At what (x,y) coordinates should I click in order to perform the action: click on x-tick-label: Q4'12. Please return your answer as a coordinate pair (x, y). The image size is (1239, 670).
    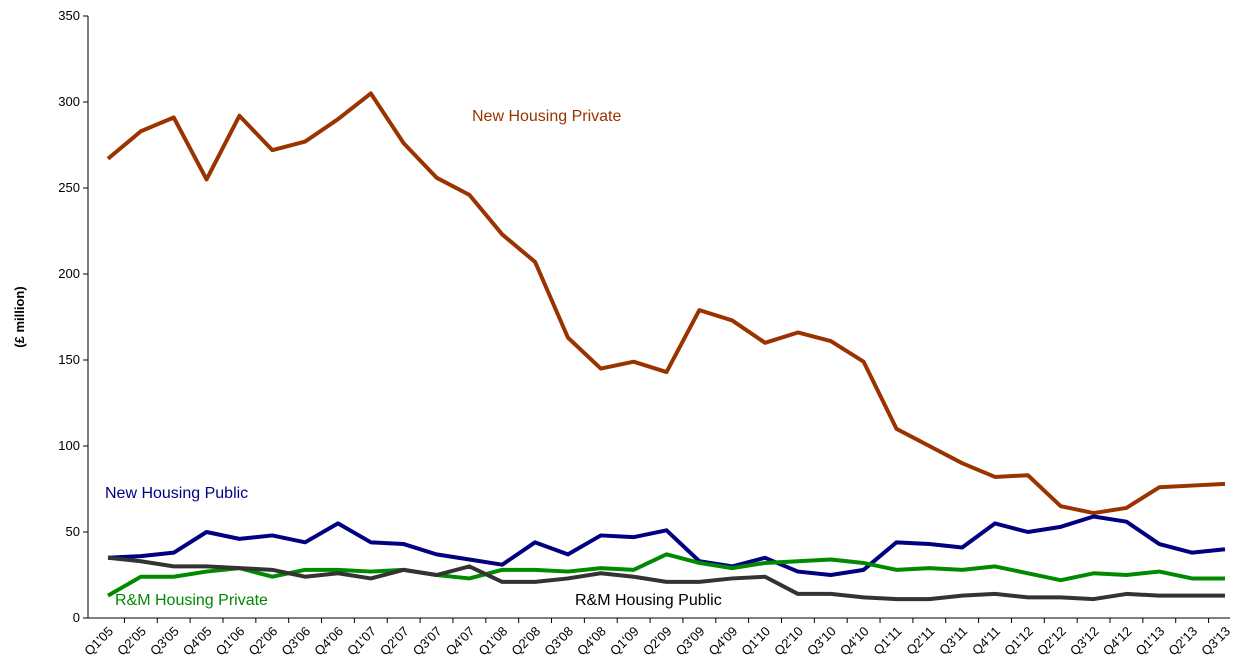
    Looking at the image, I should click on (1117, 641).